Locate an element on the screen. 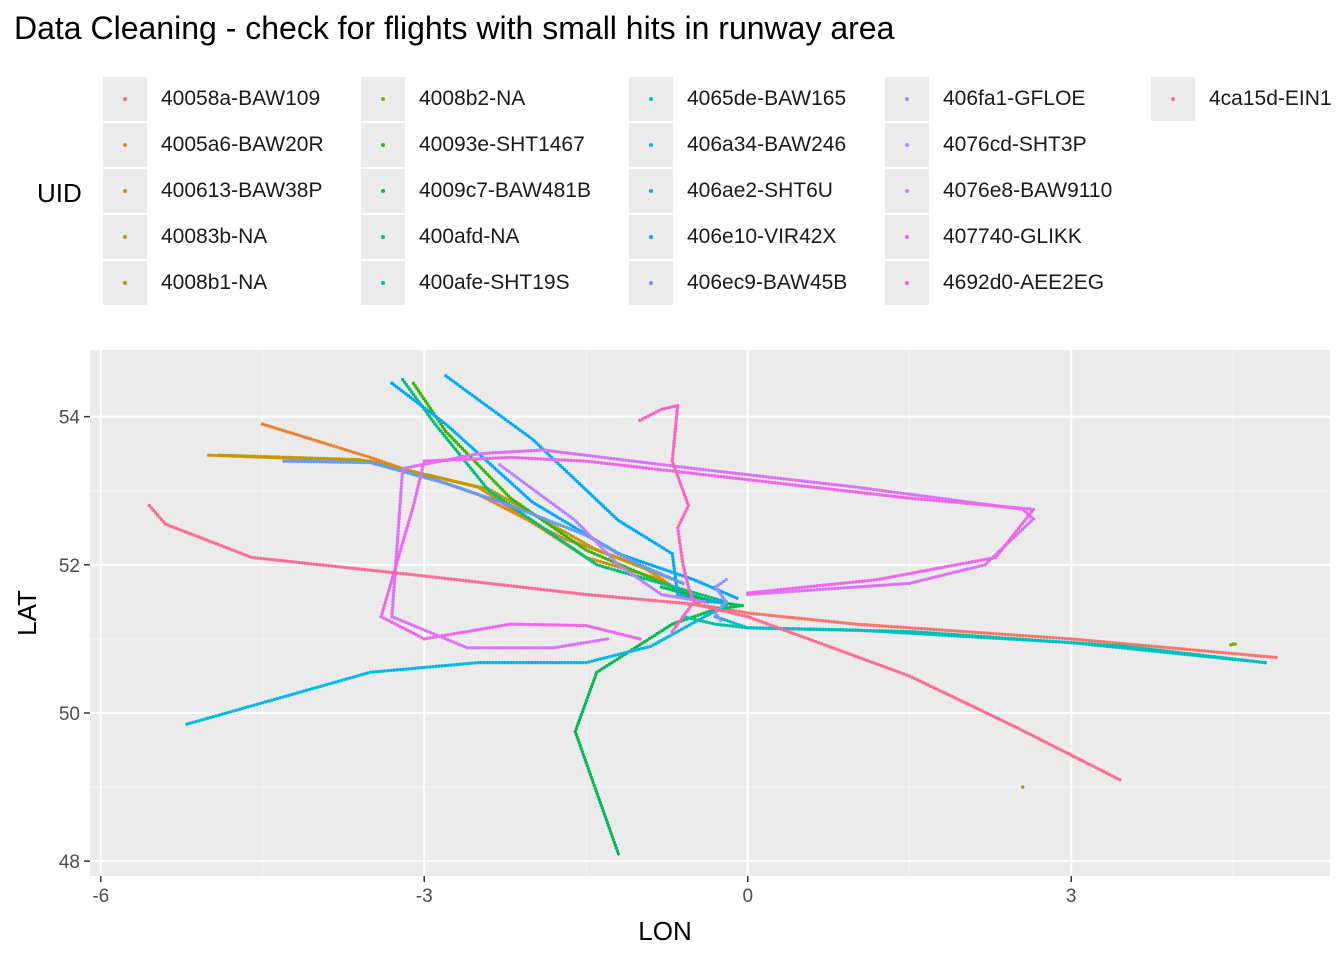 The height and width of the screenshot is (960, 1344). legend-label: 4ca15d-EIN1 is located at coordinates (1270, 98).